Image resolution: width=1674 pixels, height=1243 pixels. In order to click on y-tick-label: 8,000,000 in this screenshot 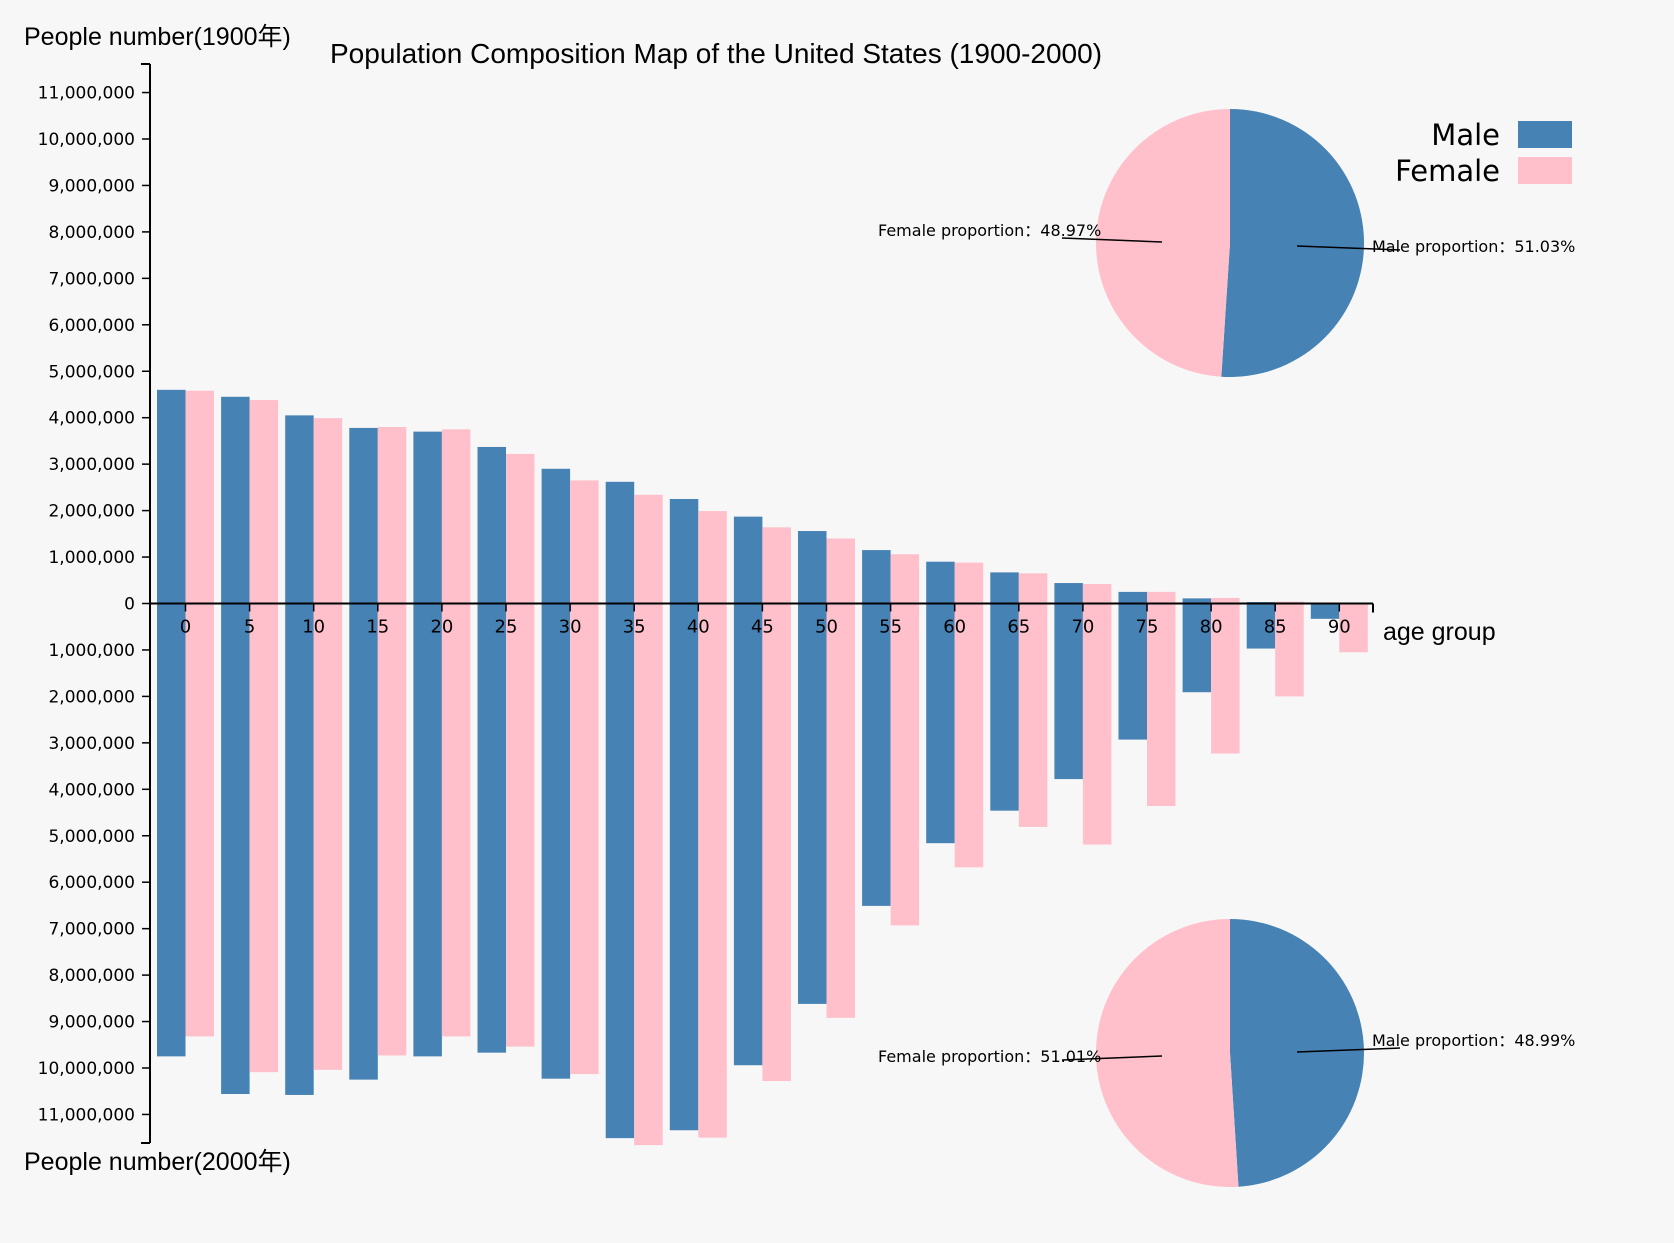, I will do `click(91, 233)`.